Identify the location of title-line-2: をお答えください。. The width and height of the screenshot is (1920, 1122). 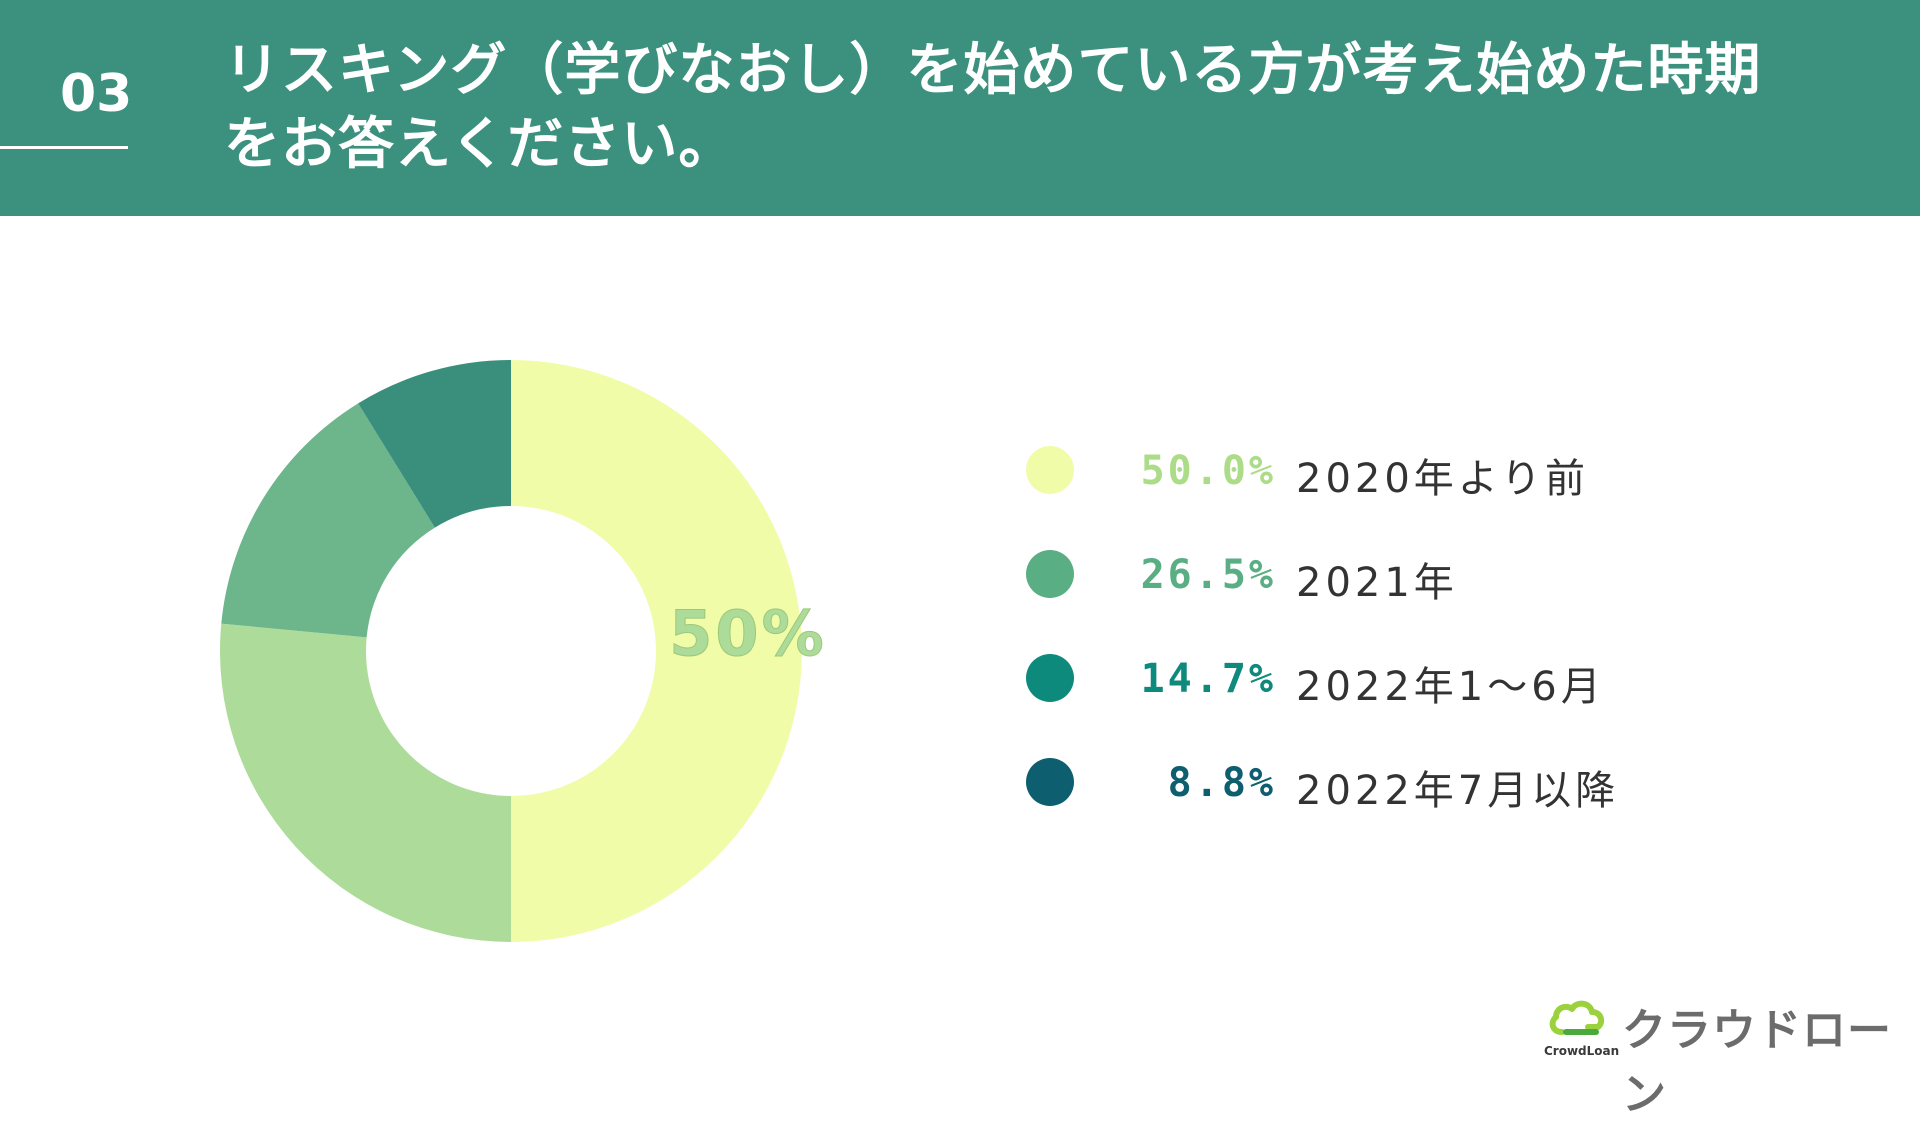
(480, 144).